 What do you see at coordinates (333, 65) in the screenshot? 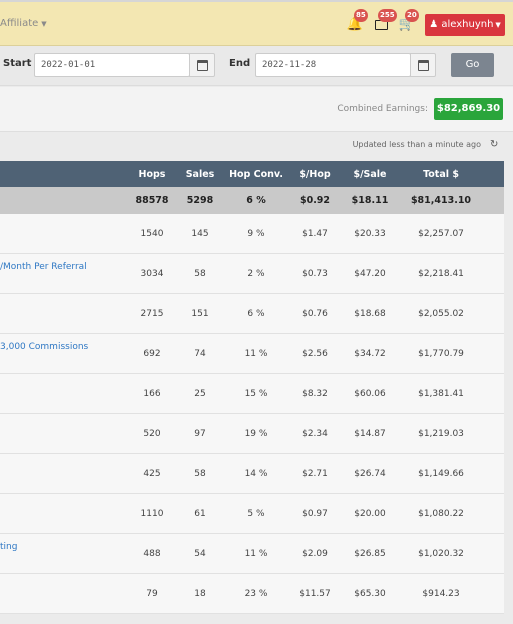
I see `end-date-input: 2022-11-28` at bounding box center [333, 65].